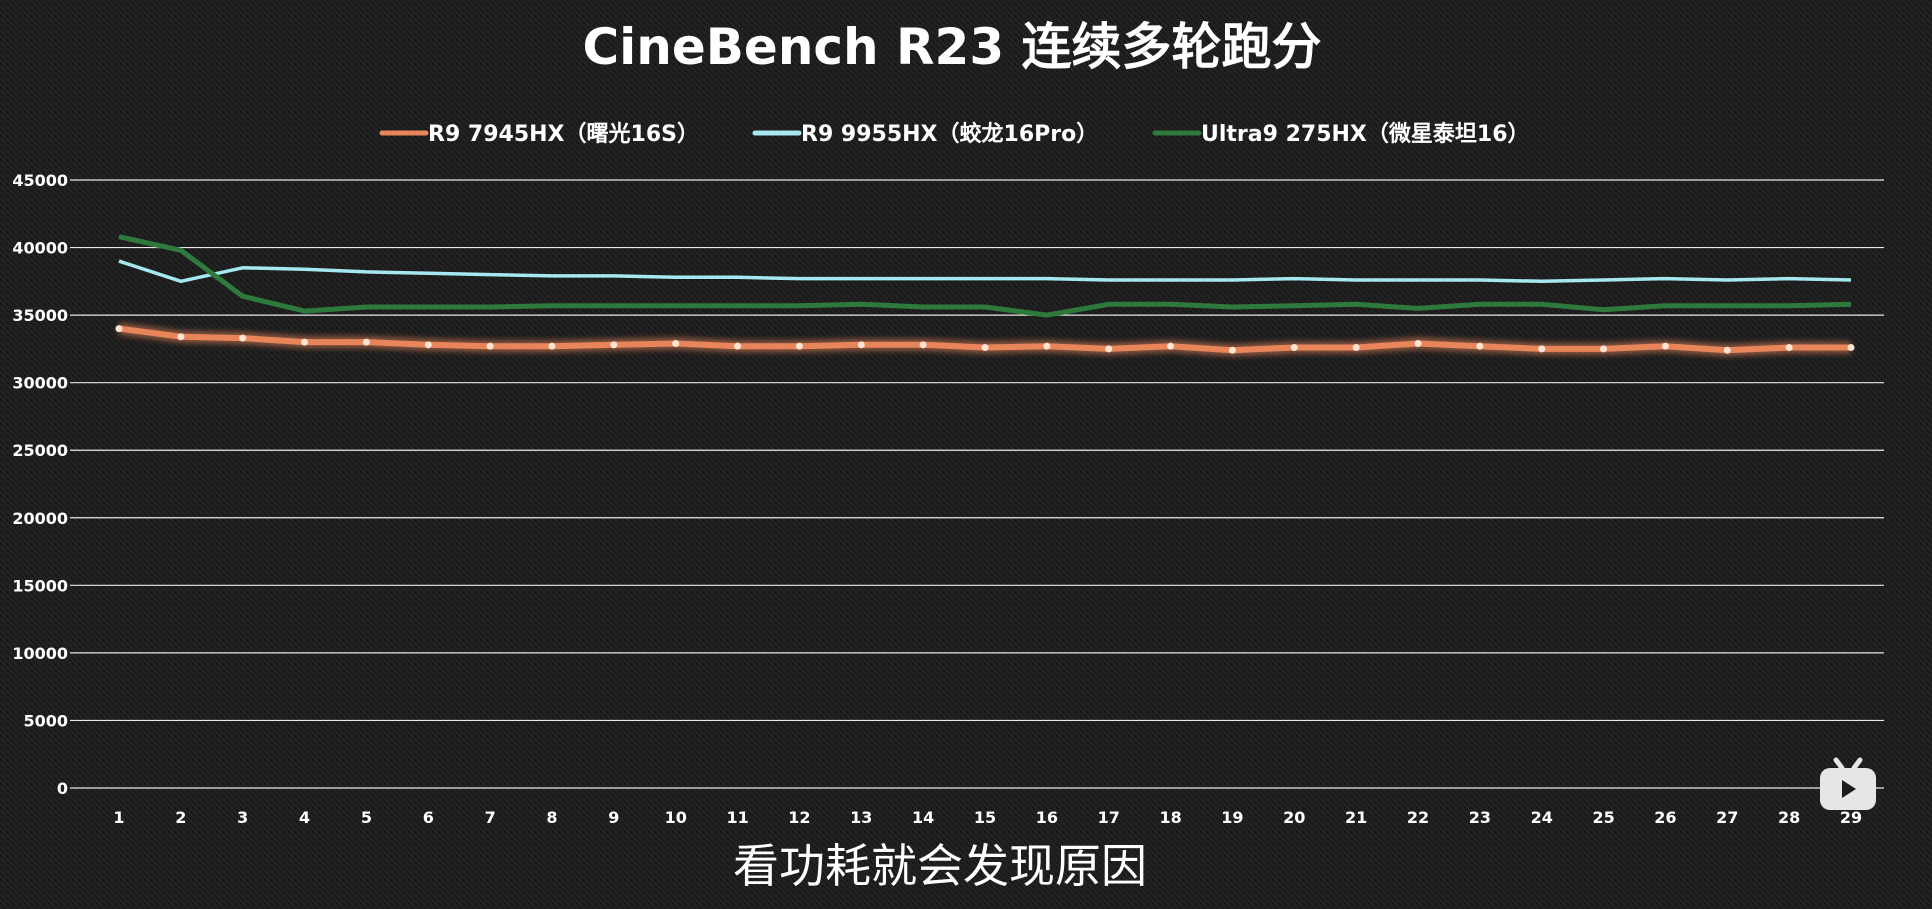  What do you see at coordinates (563, 134) in the screenshot?
I see `legend-label: R9 7945HX（曙光16S）` at bounding box center [563, 134].